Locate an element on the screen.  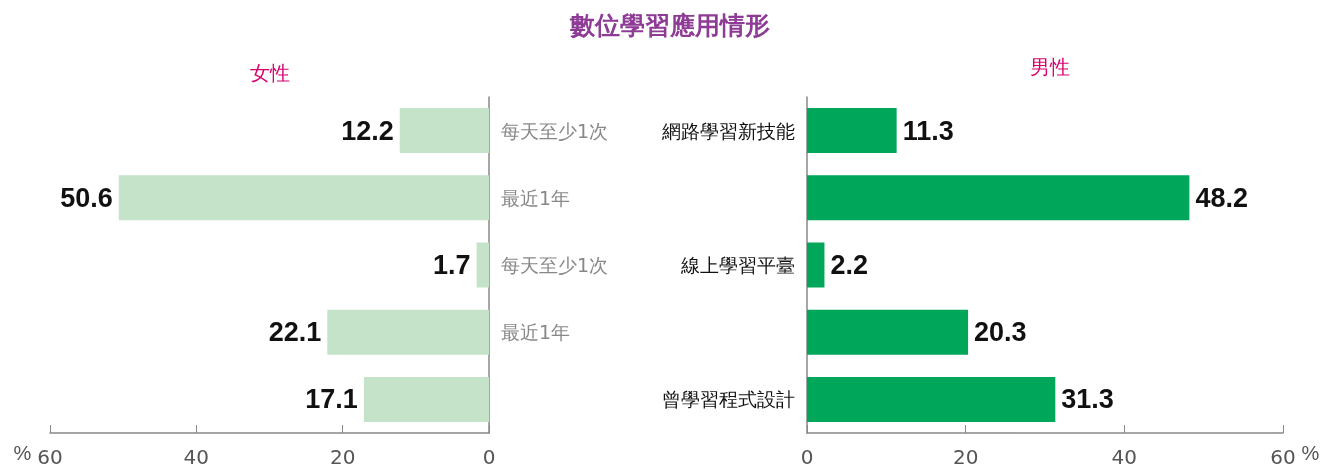
data-label: 22.1 is located at coordinates (295, 332).